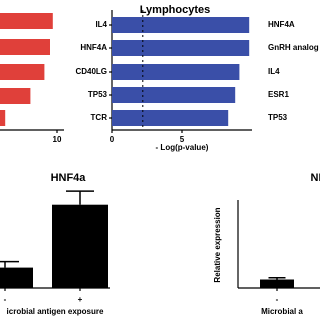 This screenshot has width=320, height=320. Describe the element at coordinates (182, 139) in the screenshot. I see `x-tick-label: 5` at that location.